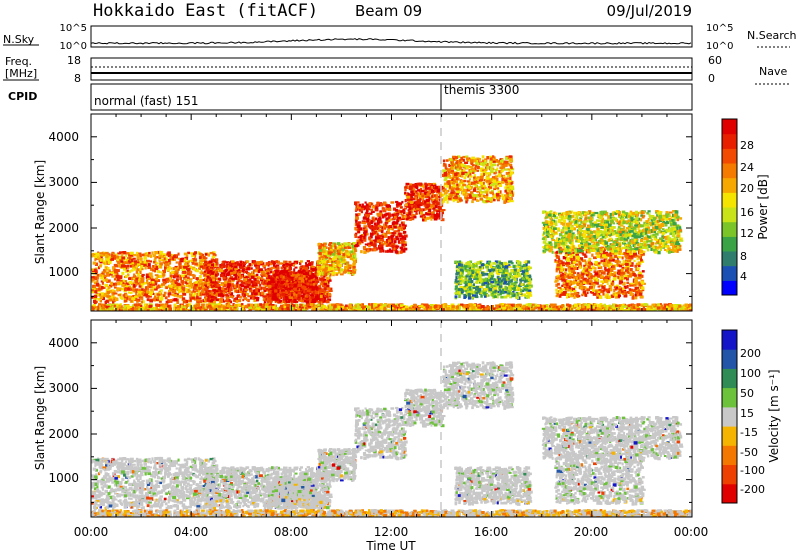 The width and height of the screenshot is (800, 554). Describe the element at coordinates (146, 101) in the screenshot. I see `cpid-mode-normal: normal (fast) 151` at that location.